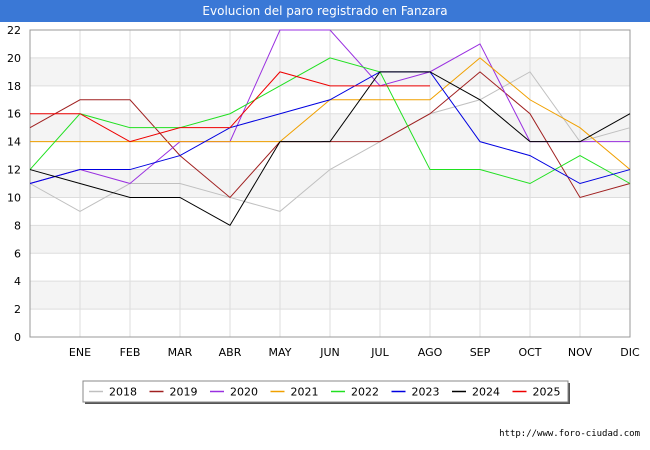 This screenshot has width=650, height=450. Describe the element at coordinates (480, 352) in the screenshot. I see `x-tick-label: SEP` at that location.